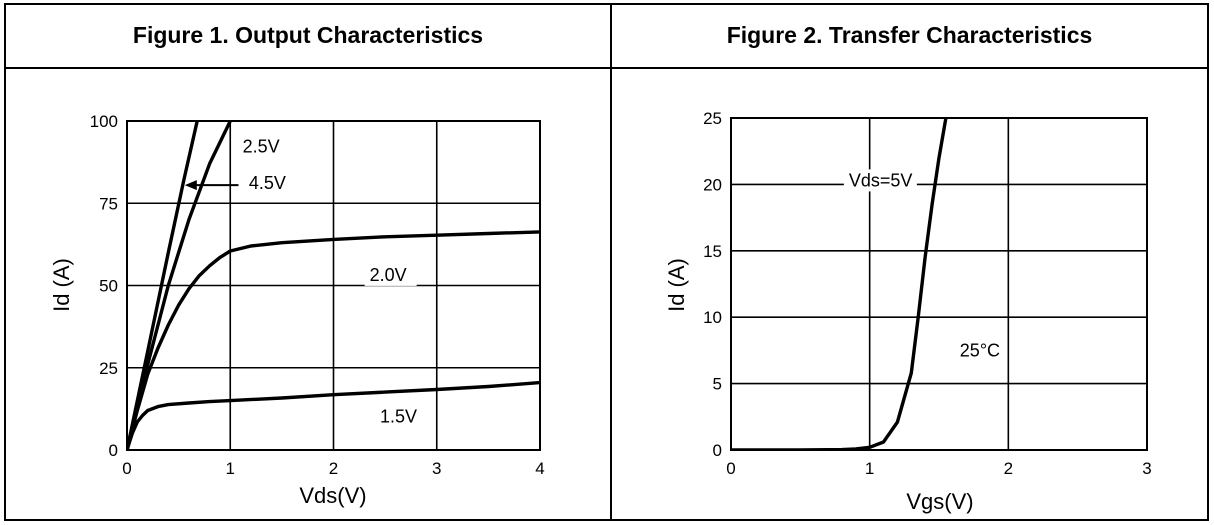 Image resolution: width=1214 pixels, height=525 pixels. What do you see at coordinates (869, 468) in the screenshot?
I see `fig2-x-tick-label: 1` at bounding box center [869, 468].